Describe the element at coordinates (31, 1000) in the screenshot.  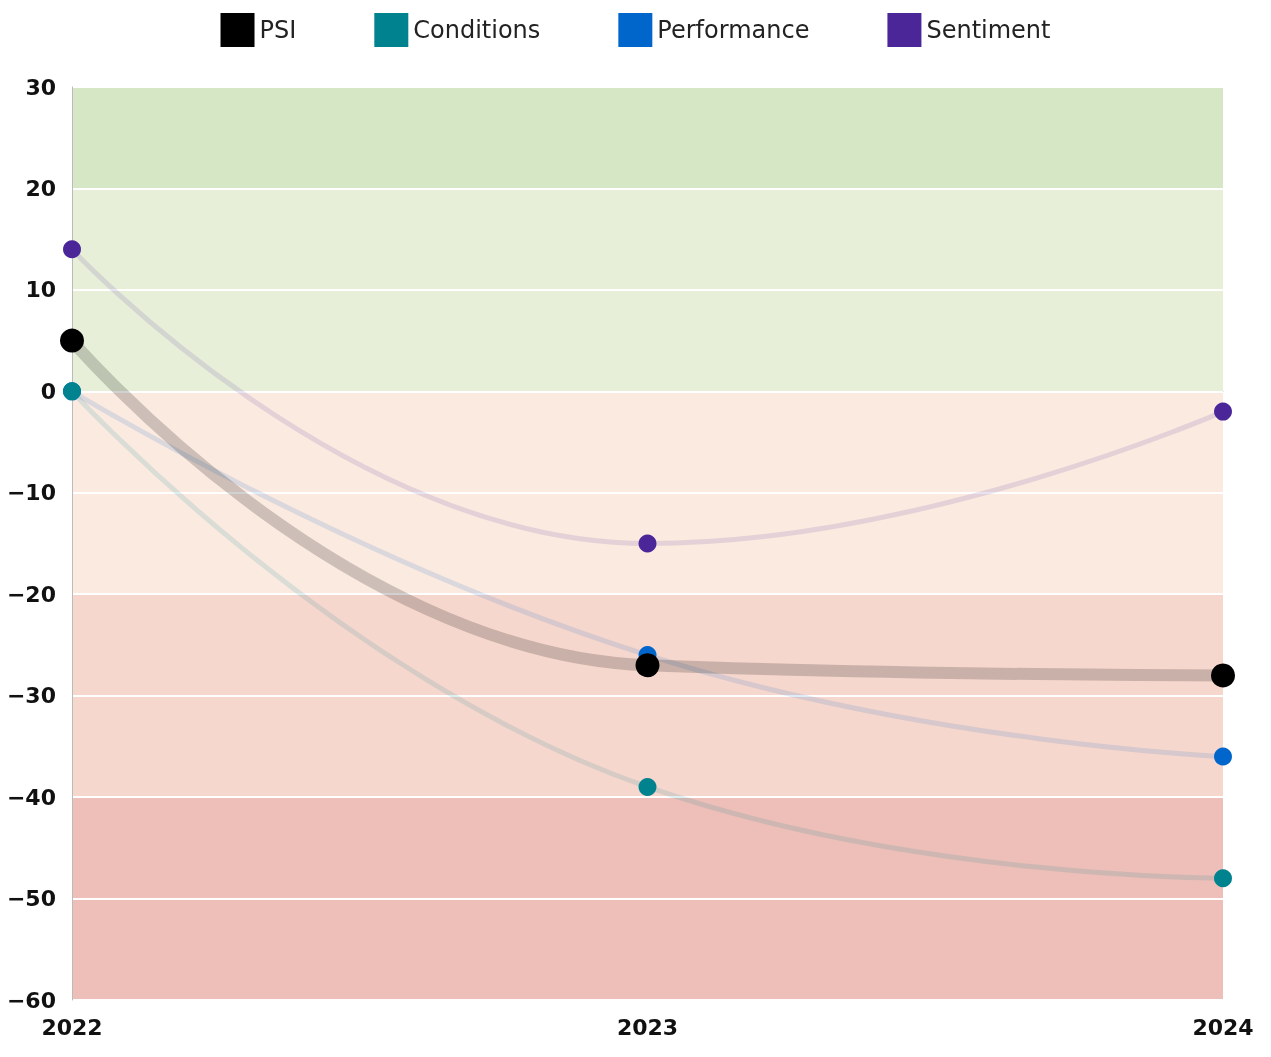
I see `y-tick-label: −60` at that location.